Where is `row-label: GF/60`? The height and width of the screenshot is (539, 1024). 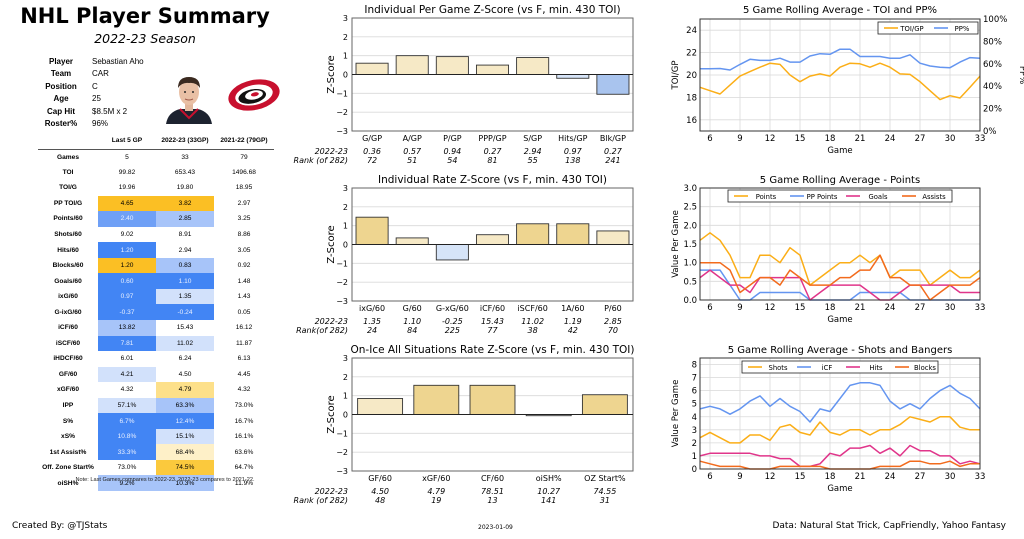
row-label: GF/60 is located at coordinates (68, 374).